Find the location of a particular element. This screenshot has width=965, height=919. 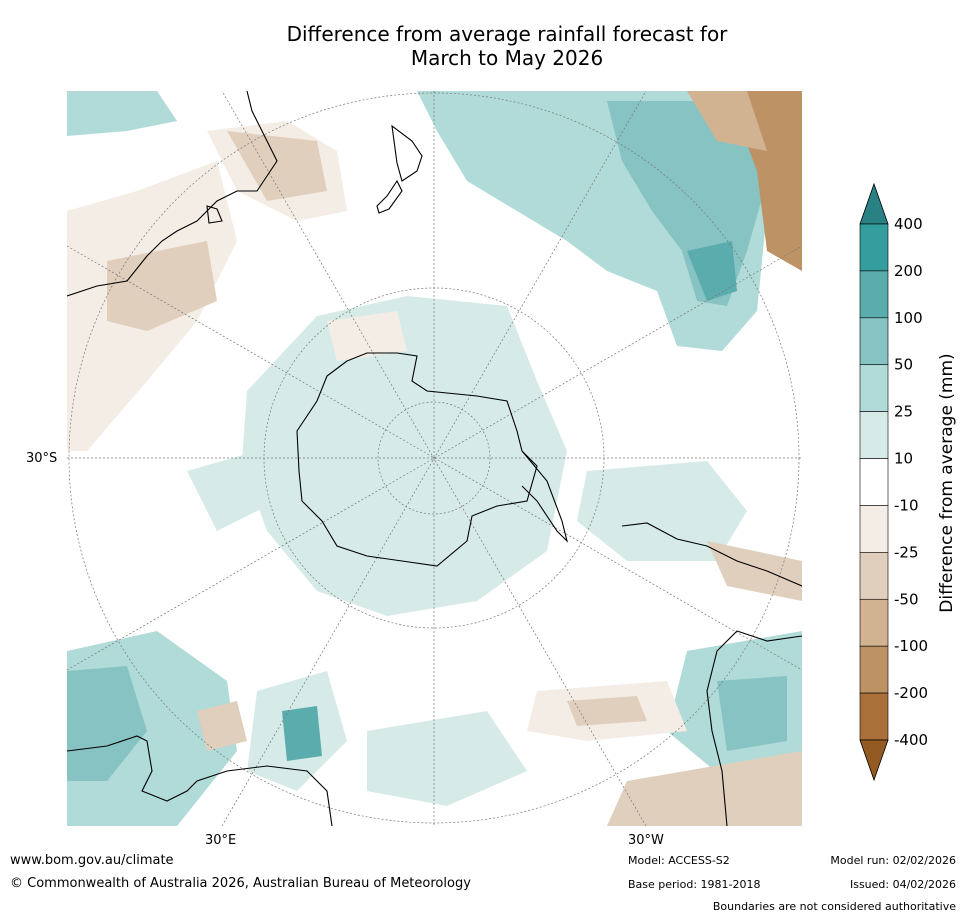

wet-region-atlantic is located at coordinates (662, 511).